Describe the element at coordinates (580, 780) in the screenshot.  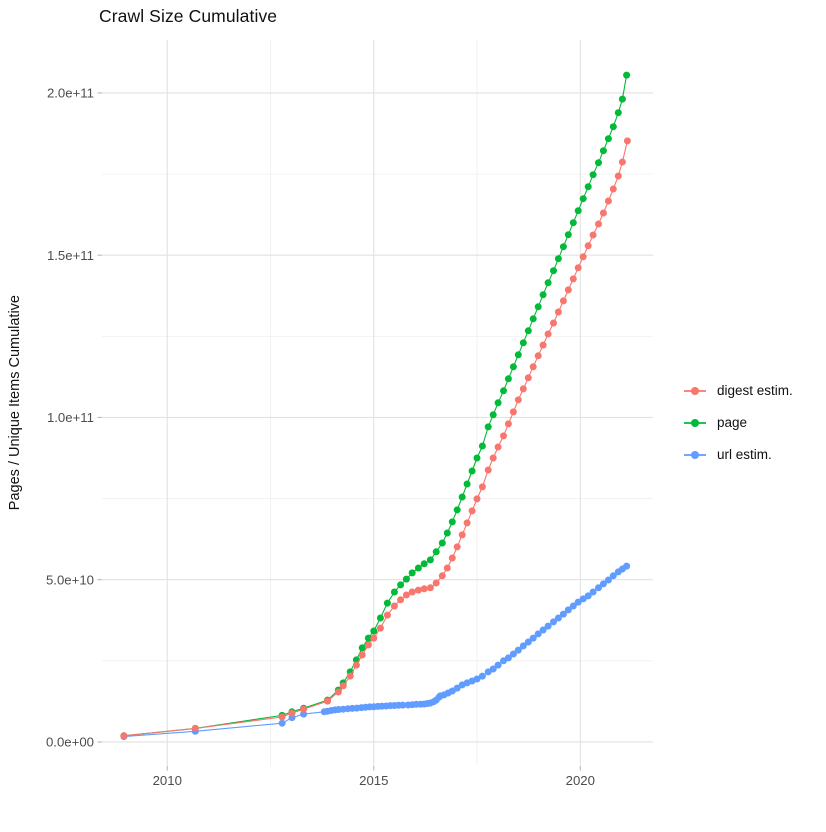
I see `svg-text: 2020` at that location.